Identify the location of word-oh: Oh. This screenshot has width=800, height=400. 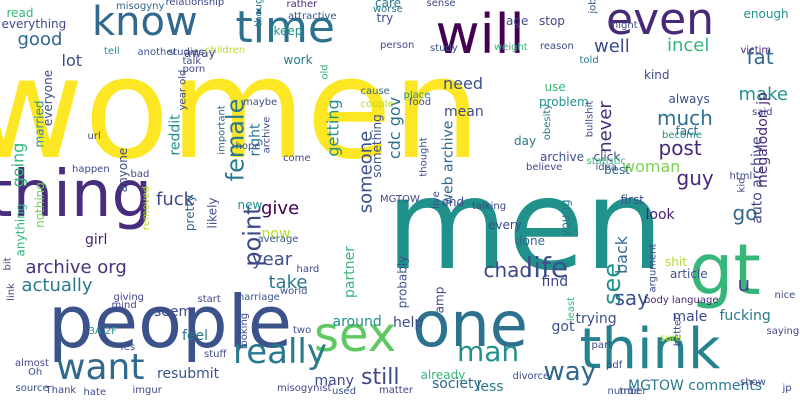
(35, 372).